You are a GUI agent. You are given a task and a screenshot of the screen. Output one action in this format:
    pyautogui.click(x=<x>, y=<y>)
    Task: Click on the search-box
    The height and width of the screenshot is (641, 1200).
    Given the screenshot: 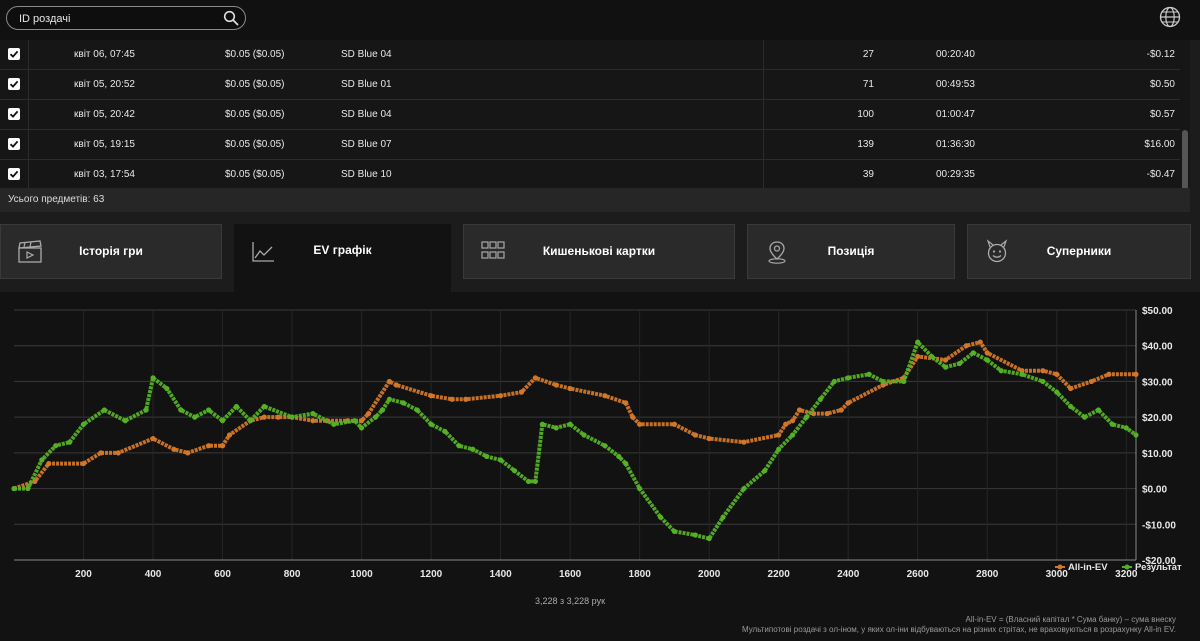 What is the action you would take?
    pyautogui.click(x=126, y=18)
    